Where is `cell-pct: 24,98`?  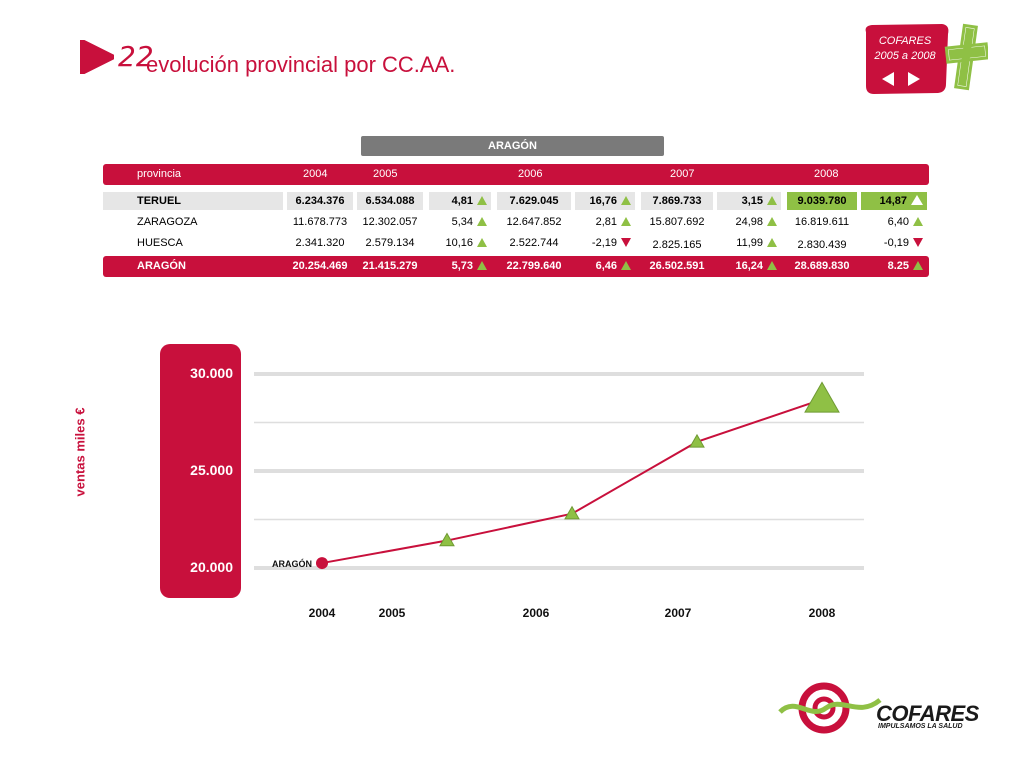 cell-pct: 24,98 is located at coordinates (749, 222).